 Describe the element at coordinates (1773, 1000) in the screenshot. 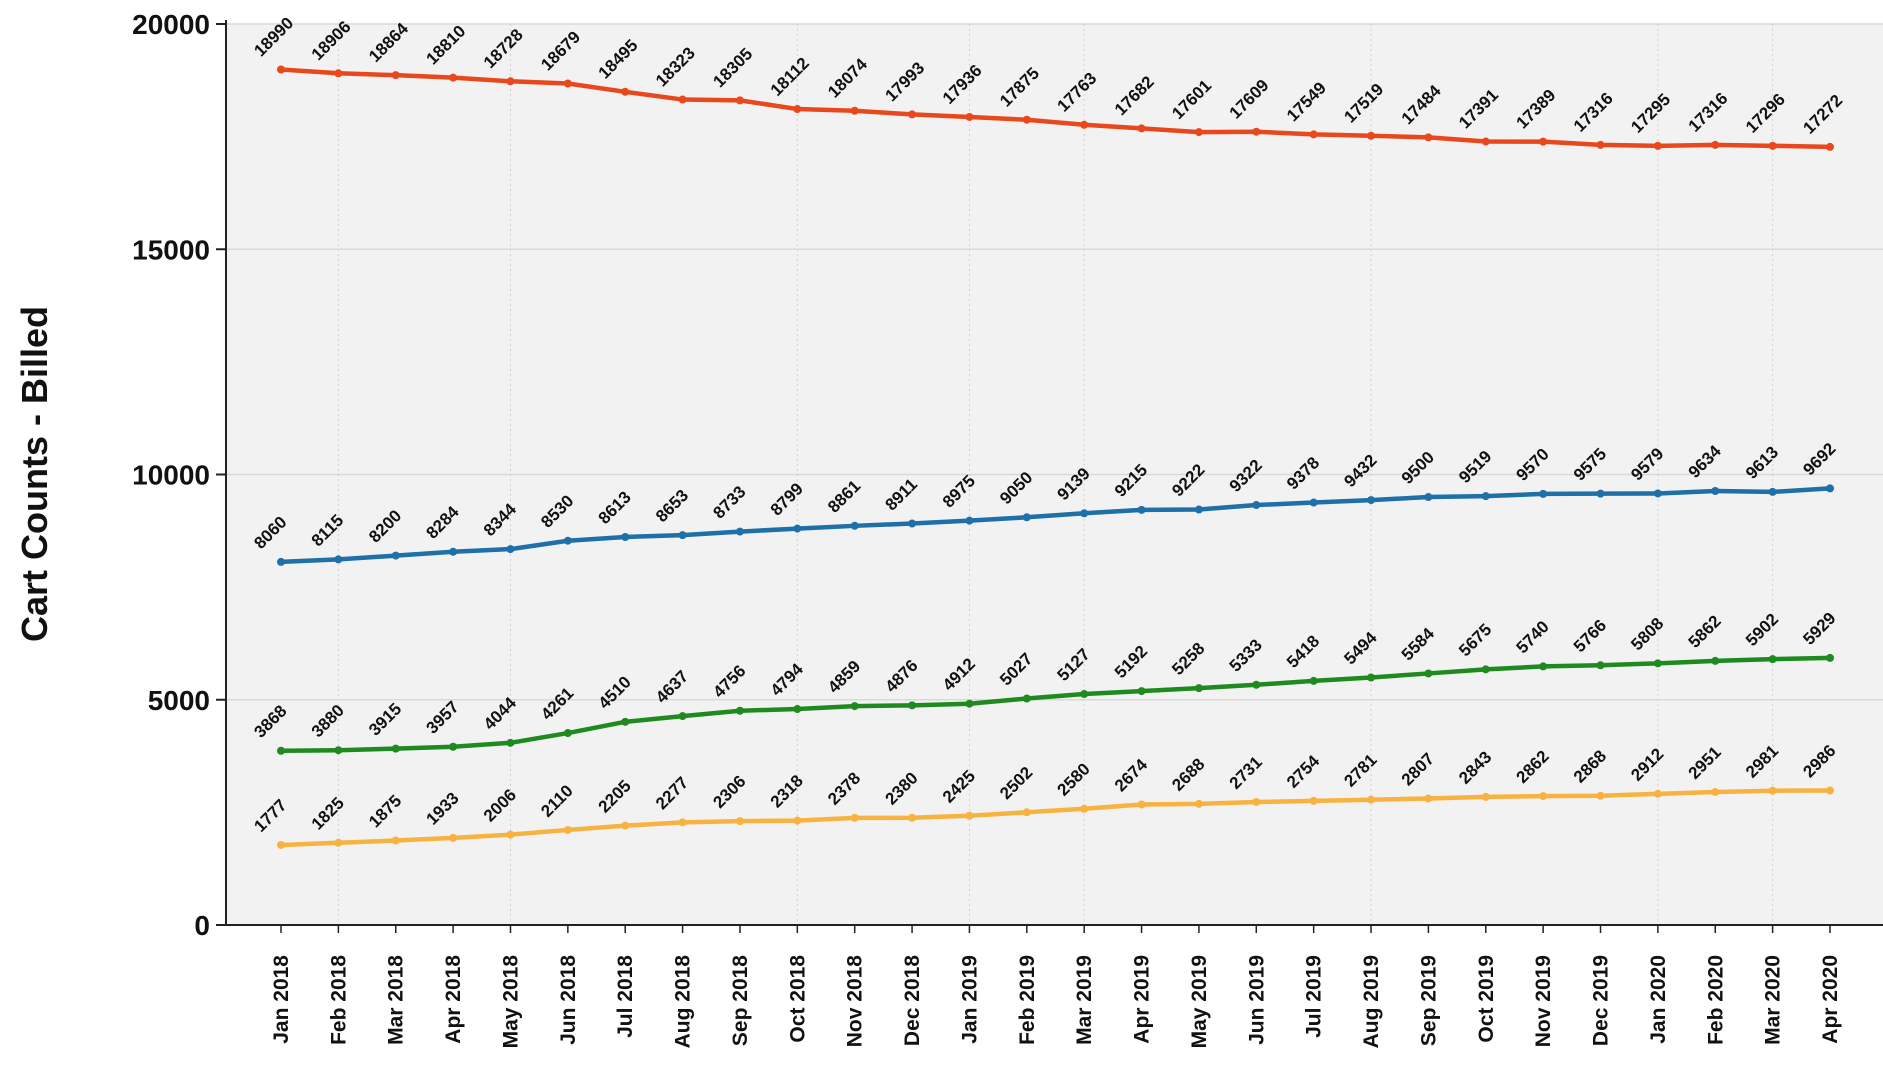

I see `x-tick-label: Mar 2020` at that location.